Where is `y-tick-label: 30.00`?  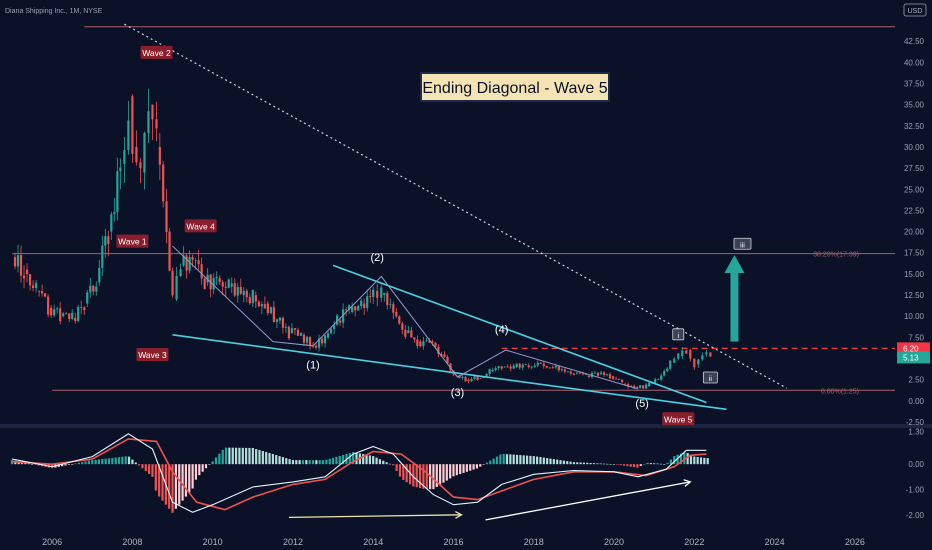 y-tick-label: 30.00 is located at coordinates (914, 147).